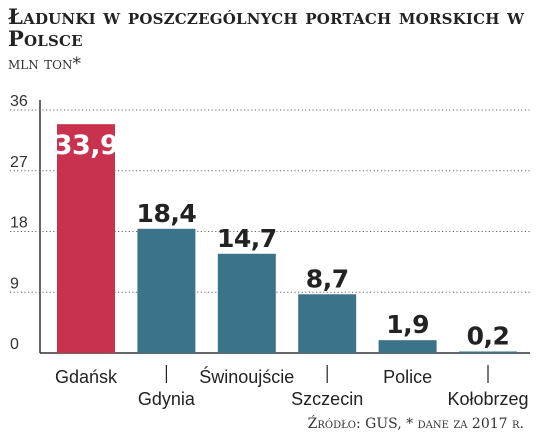 The image size is (536, 437). I want to click on value-label: 33,9, so click(86, 145).